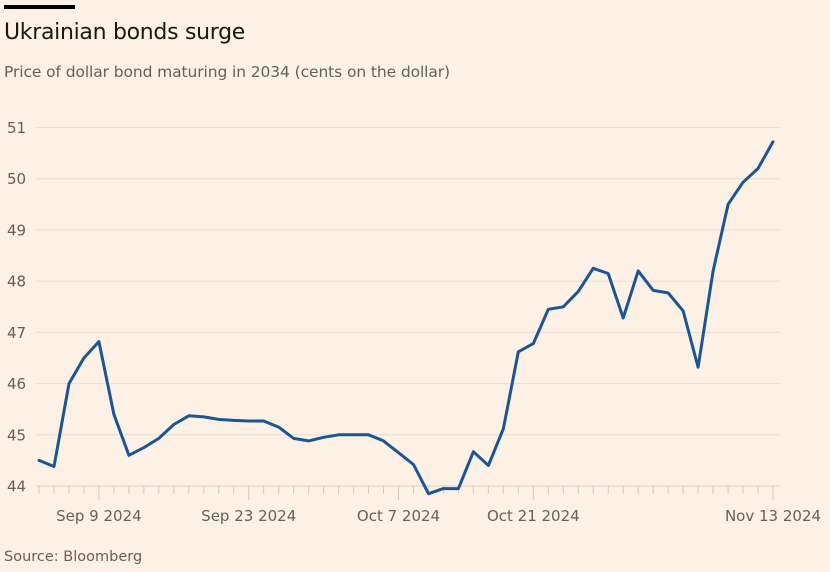  Describe the element at coordinates (16, 384) in the screenshot. I see `y-tick-label: 46` at that location.